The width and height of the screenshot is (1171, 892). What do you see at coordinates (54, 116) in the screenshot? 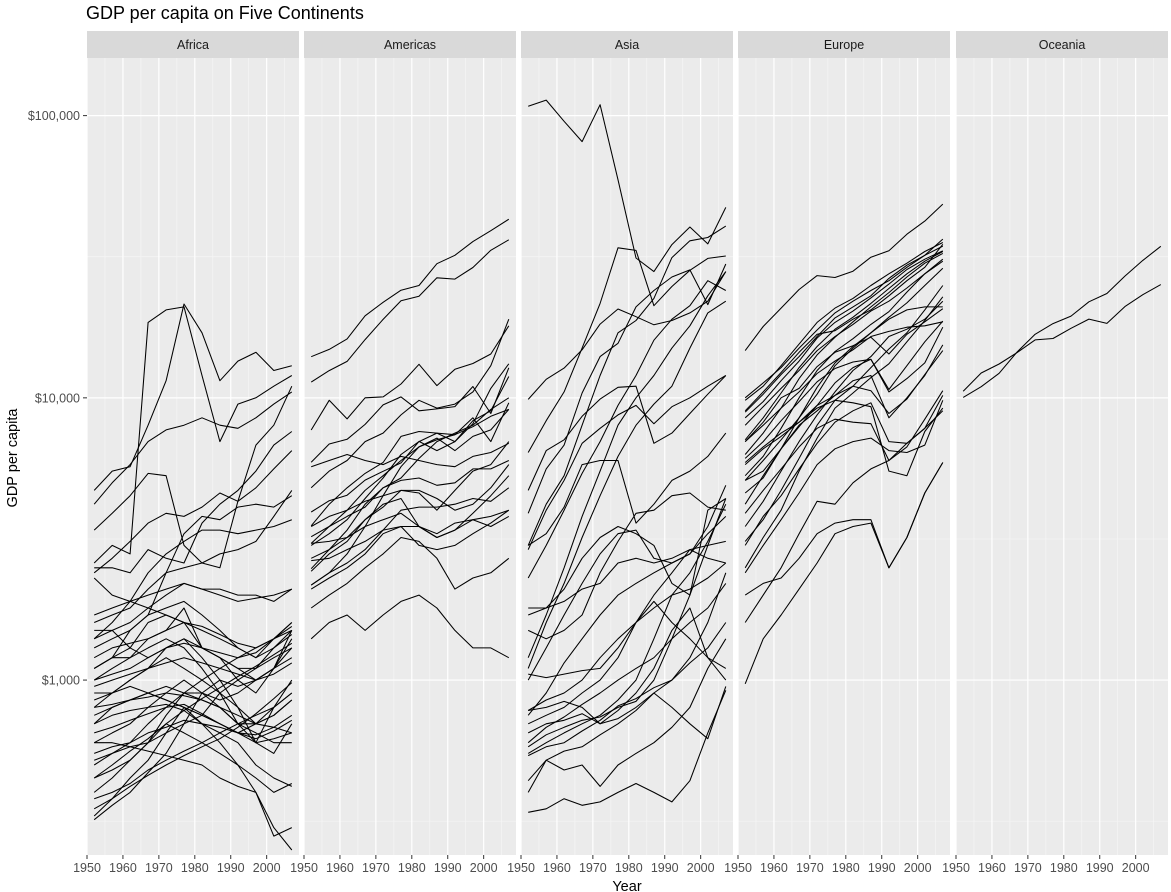
I see `y-tick-label: $100,000` at bounding box center [54, 116].